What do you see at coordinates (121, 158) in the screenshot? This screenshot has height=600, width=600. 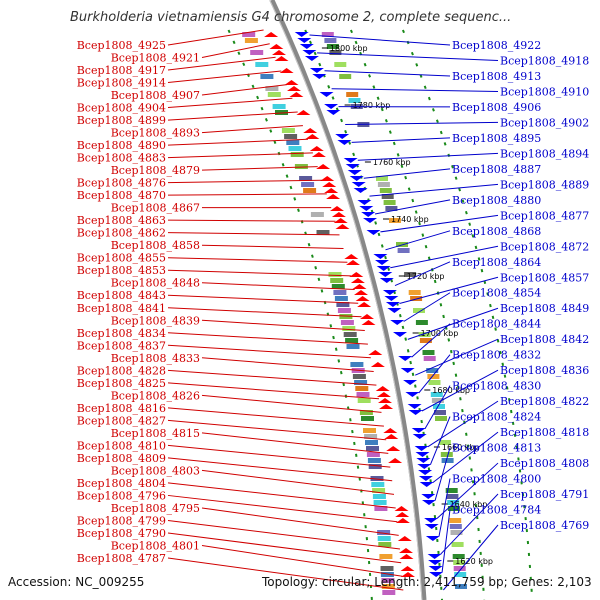 I see `gene-label-left: Bcep1808_4883` at bounding box center [121, 158].